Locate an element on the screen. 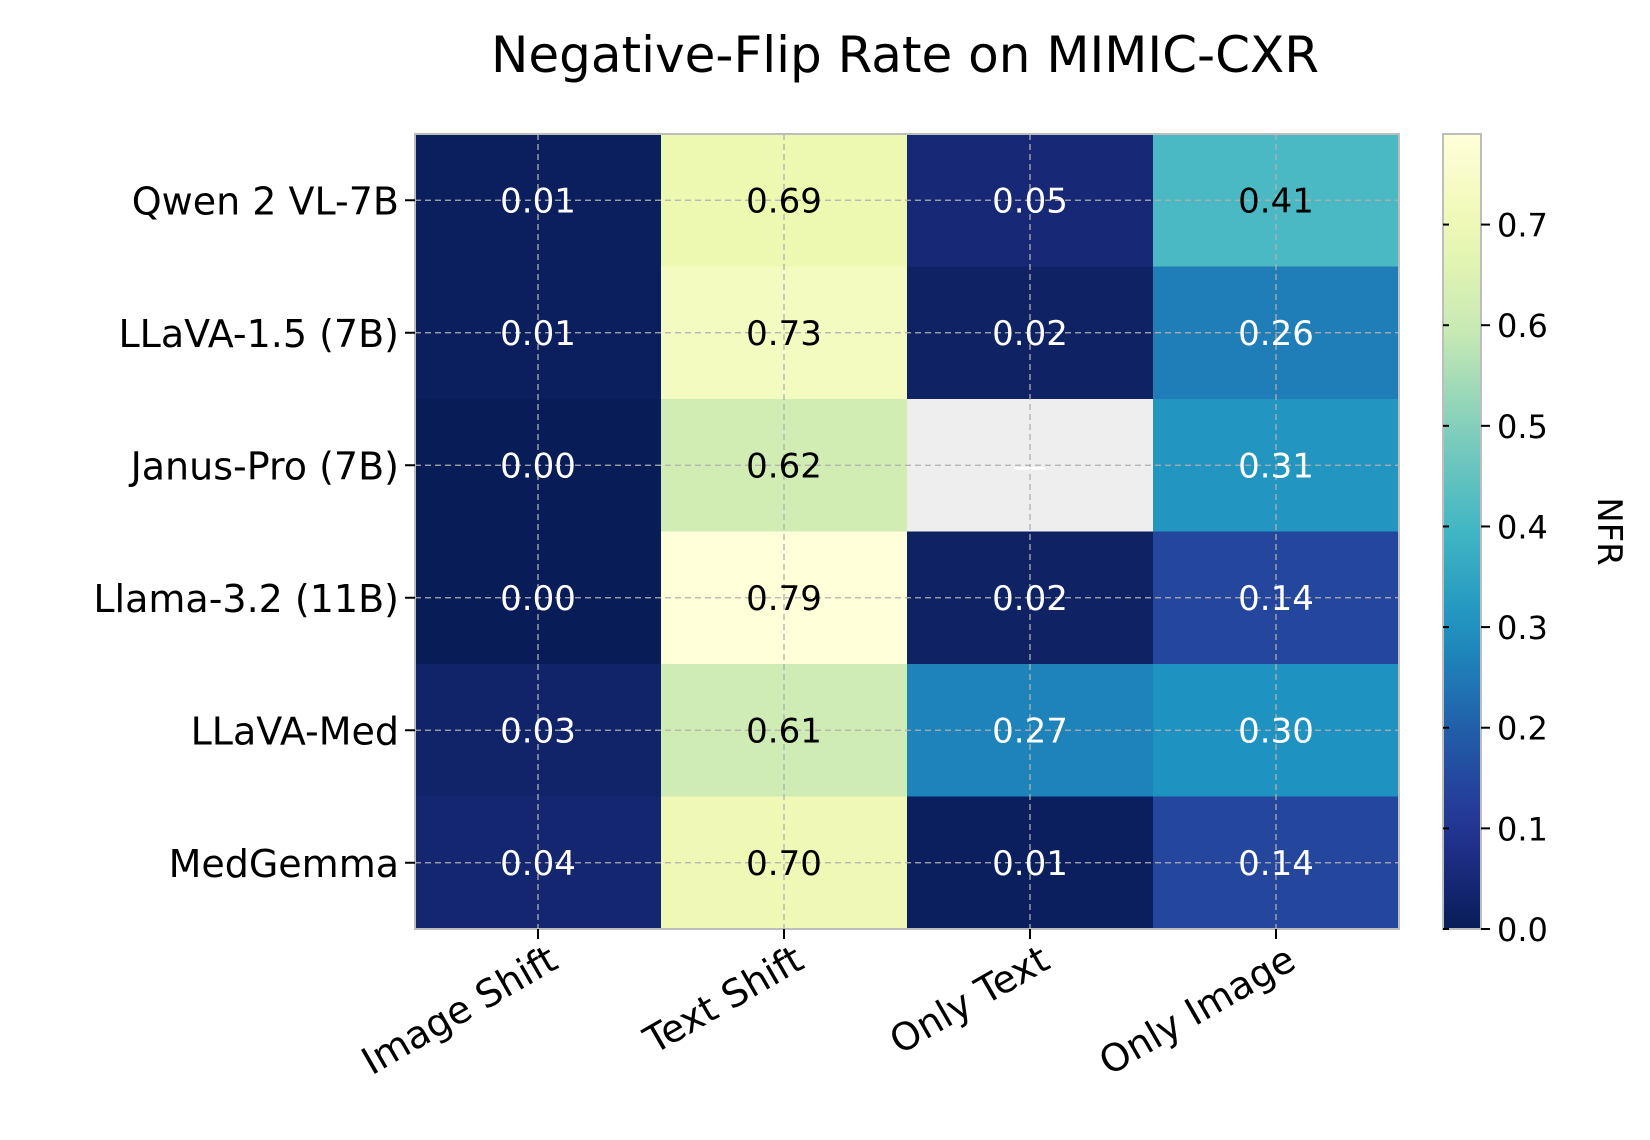  cell-value-label: 0.30 is located at coordinates (1276, 731).